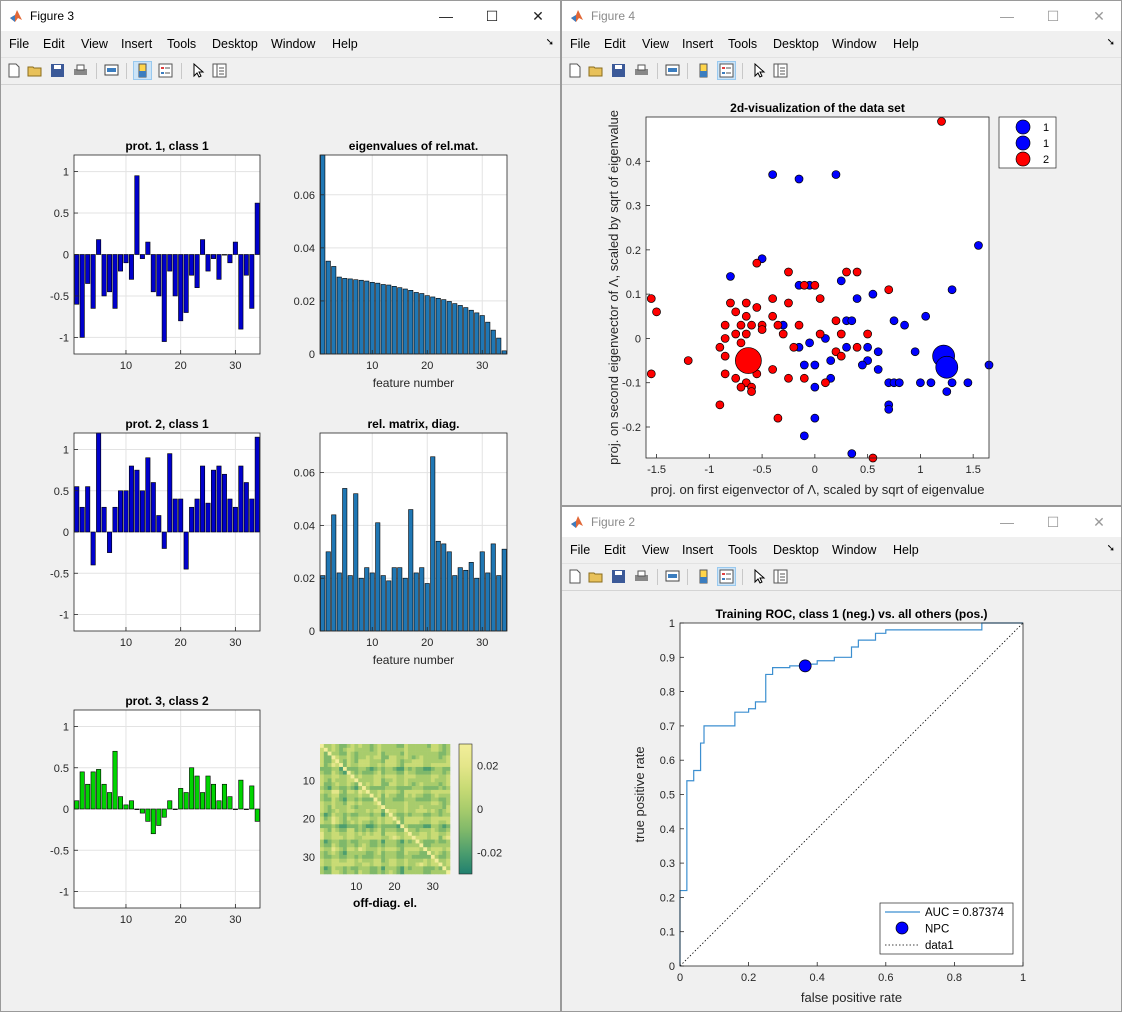  What do you see at coordinates (878, 352) in the screenshot?
I see `class1-point` at bounding box center [878, 352].